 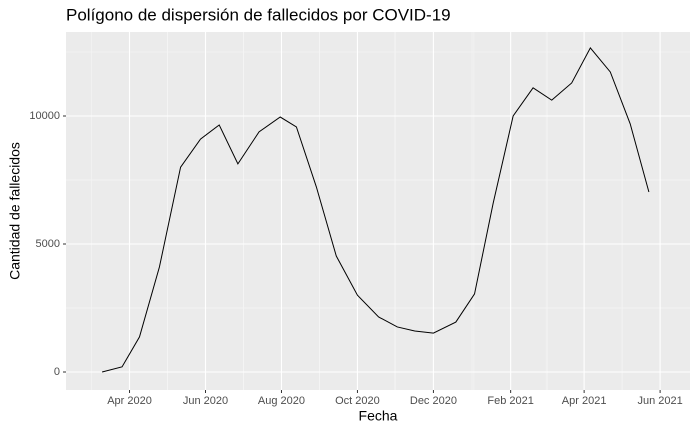 What do you see at coordinates (584, 401) in the screenshot?
I see `x-tick-label: Apr 2021` at bounding box center [584, 401].